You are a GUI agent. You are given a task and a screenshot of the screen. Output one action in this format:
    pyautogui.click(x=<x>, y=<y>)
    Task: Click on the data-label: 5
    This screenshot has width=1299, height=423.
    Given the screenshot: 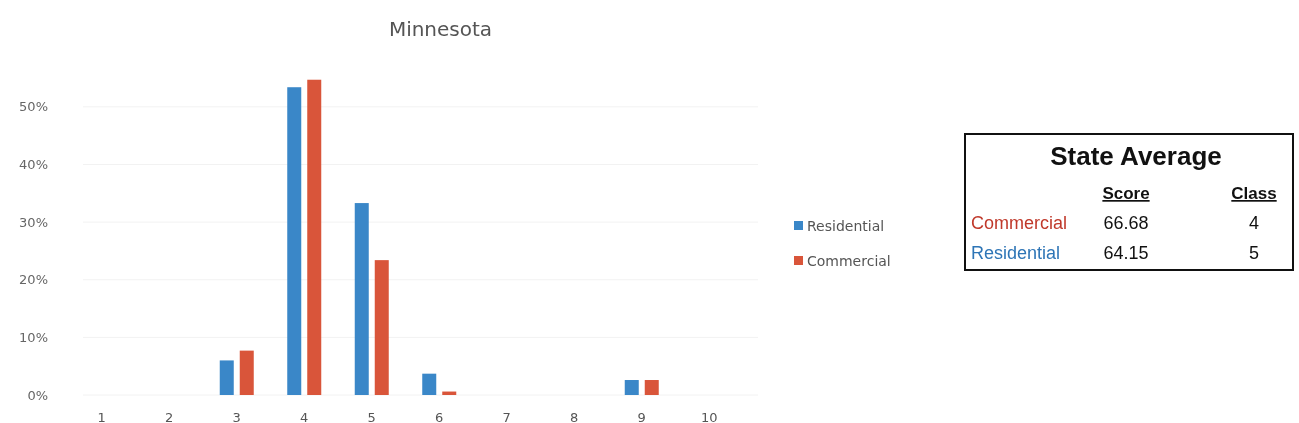 What is the action you would take?
    pyautogui.click(x=1254, y=253)
    